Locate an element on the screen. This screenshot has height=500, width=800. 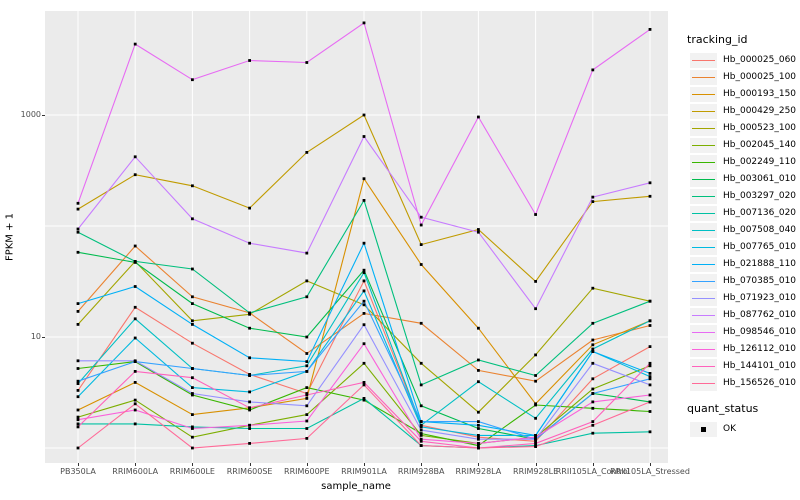
legend-label: Hb_002045_140 is located at coordinates (760, 145).